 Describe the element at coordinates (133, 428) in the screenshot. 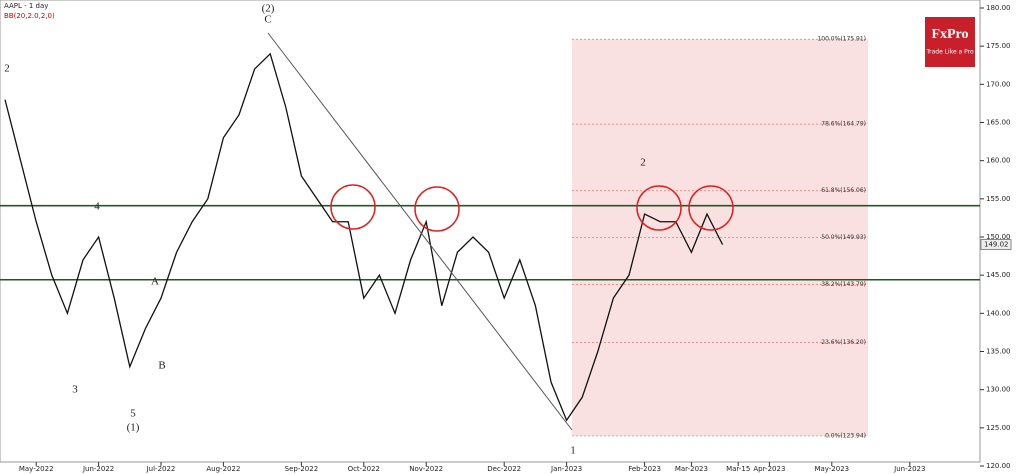

I see `wave-label: (1)` at that location.